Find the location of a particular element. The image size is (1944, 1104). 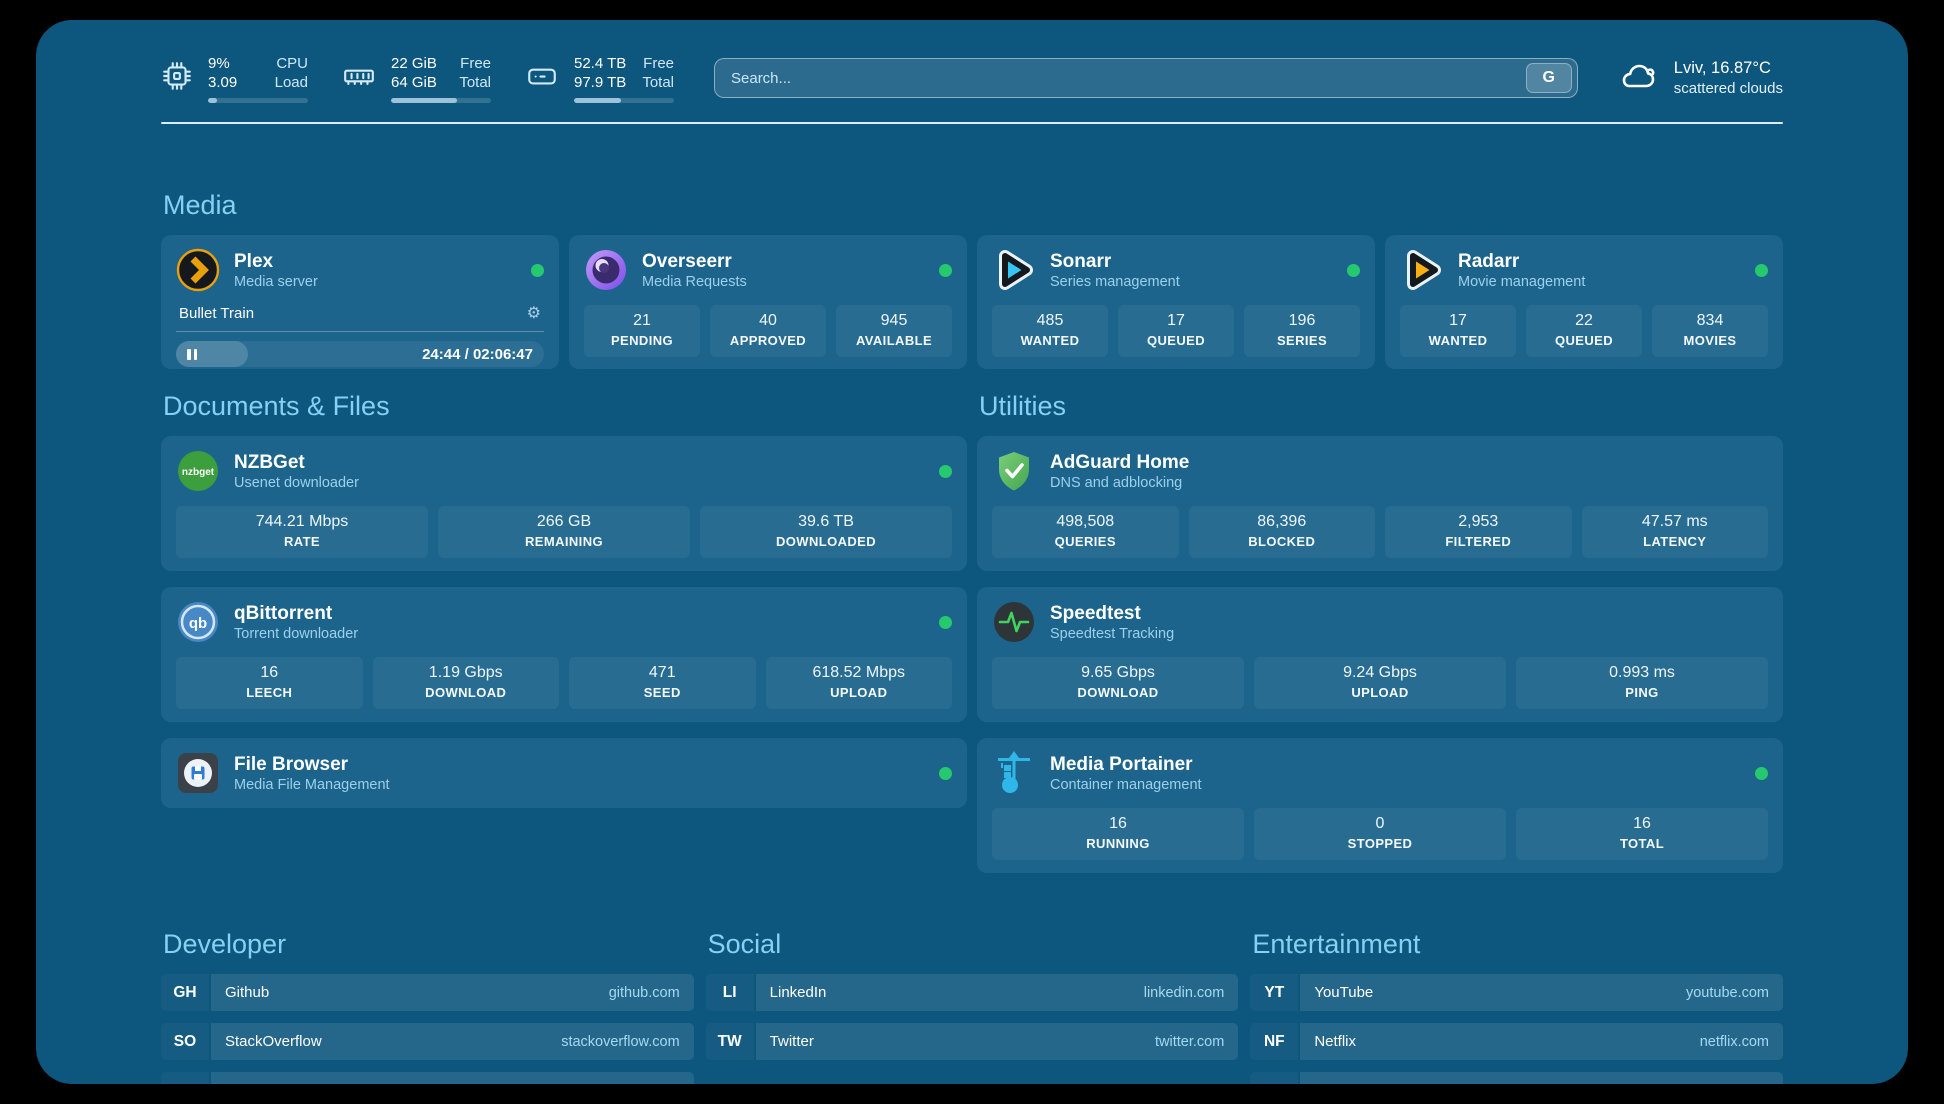

stat-box: 0.993 ms PING is located at coordinates (1642, 683).